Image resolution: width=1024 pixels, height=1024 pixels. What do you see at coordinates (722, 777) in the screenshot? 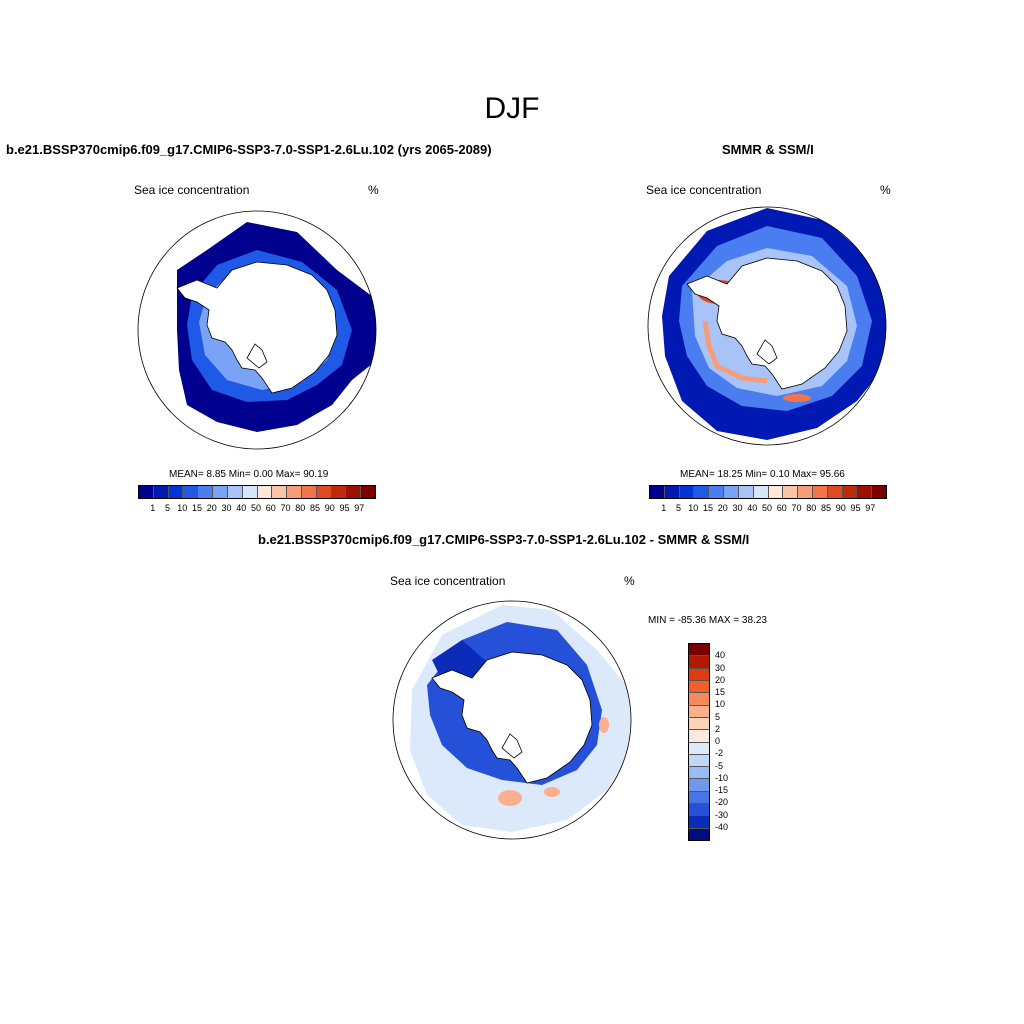
I see `colorbar-tick-label: -10` at bounding box center [722, 777].